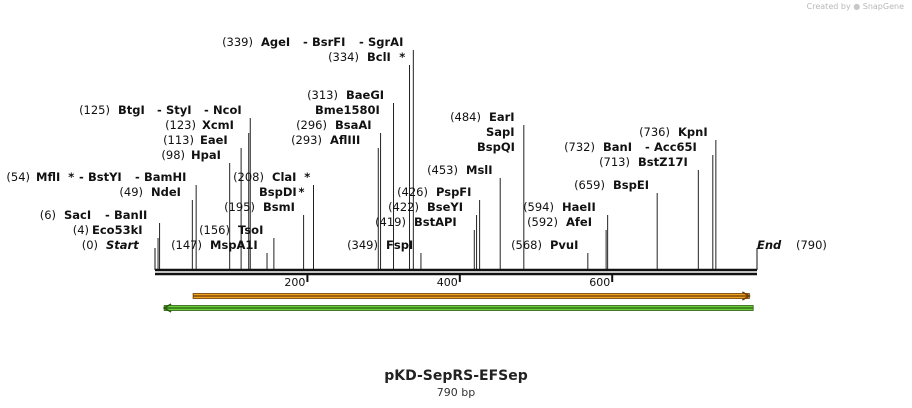 The height and width of the screenshot is (408, 912). Describe the element at coordinates (214, 140) in the screenshot. I see `enzyme-name: EaeI` at that location.